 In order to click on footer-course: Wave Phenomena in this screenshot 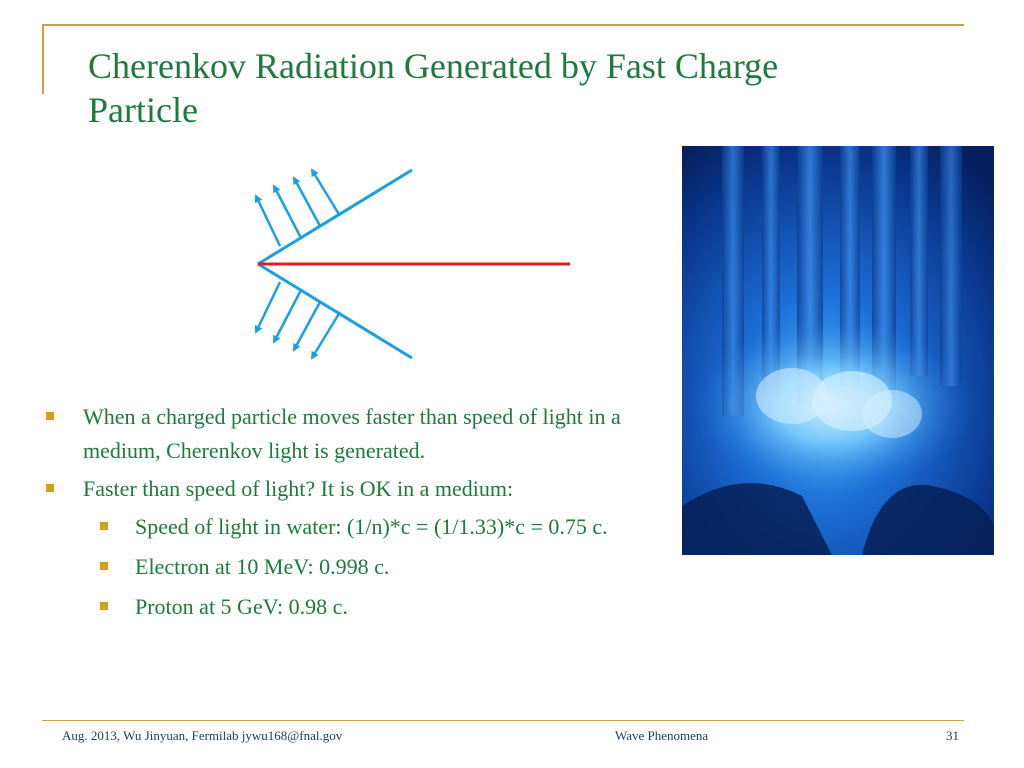, I will do `click(662, 735)`.